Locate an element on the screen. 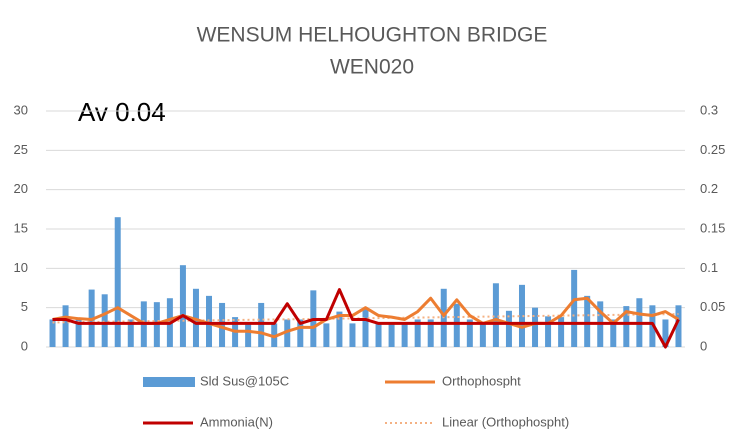 This screenshot has height=444, width=743. y2-tick-label: 0 is located at coordinates (703, 345).